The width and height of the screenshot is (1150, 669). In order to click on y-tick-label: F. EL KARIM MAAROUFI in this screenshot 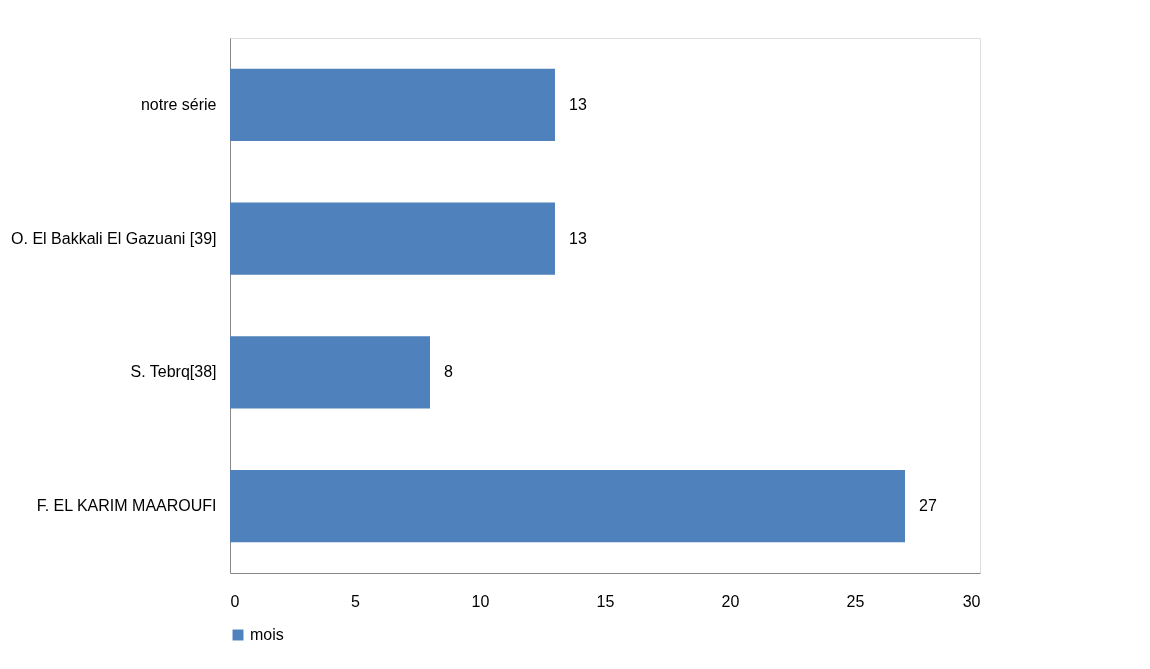, I will do `click(126, 506)`.